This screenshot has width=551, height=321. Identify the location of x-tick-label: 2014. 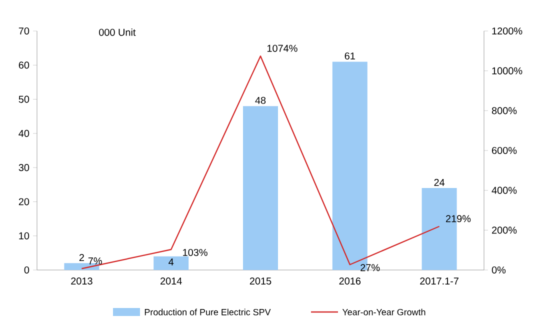
(171, 281).